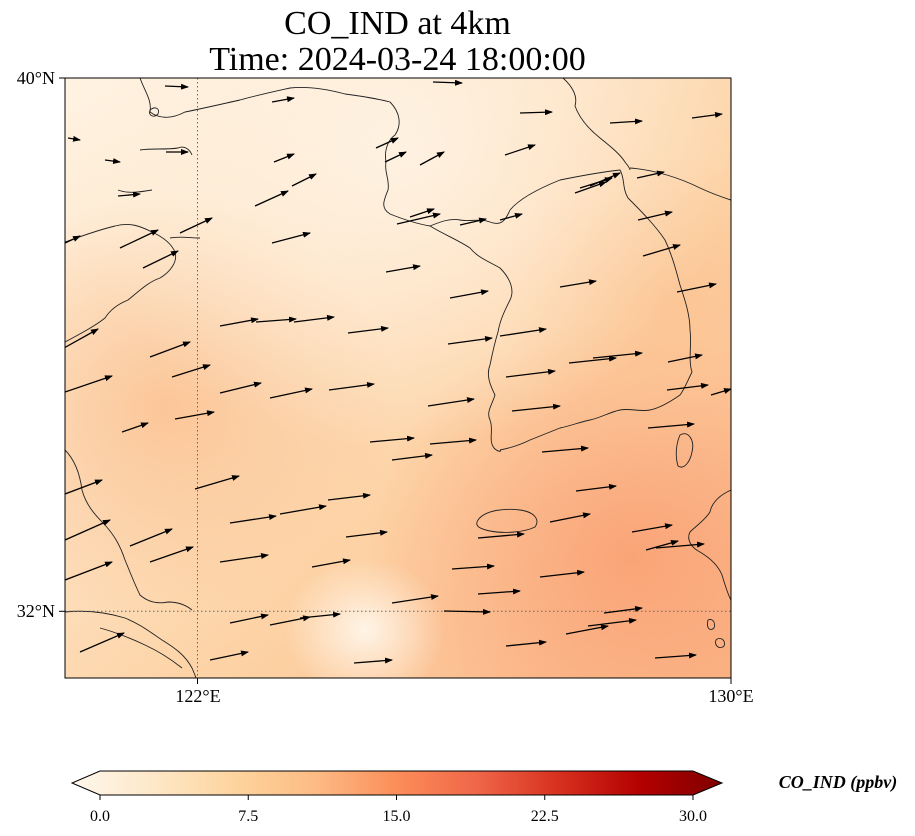 The height and width of the screenshot is (836, 915). What do you see at coordinates (131, 563) in the screenshot?
I see `coastline-jiangsu` at bounding box center [131, 563].